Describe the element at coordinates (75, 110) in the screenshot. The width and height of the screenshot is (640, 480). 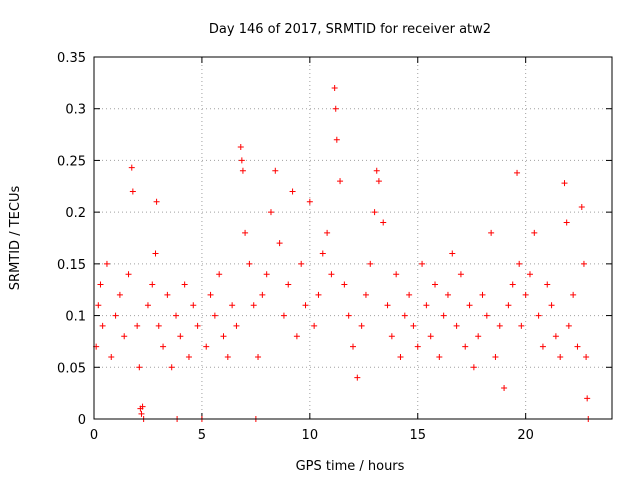
I see `y-tick-label: 0.3` at that location.